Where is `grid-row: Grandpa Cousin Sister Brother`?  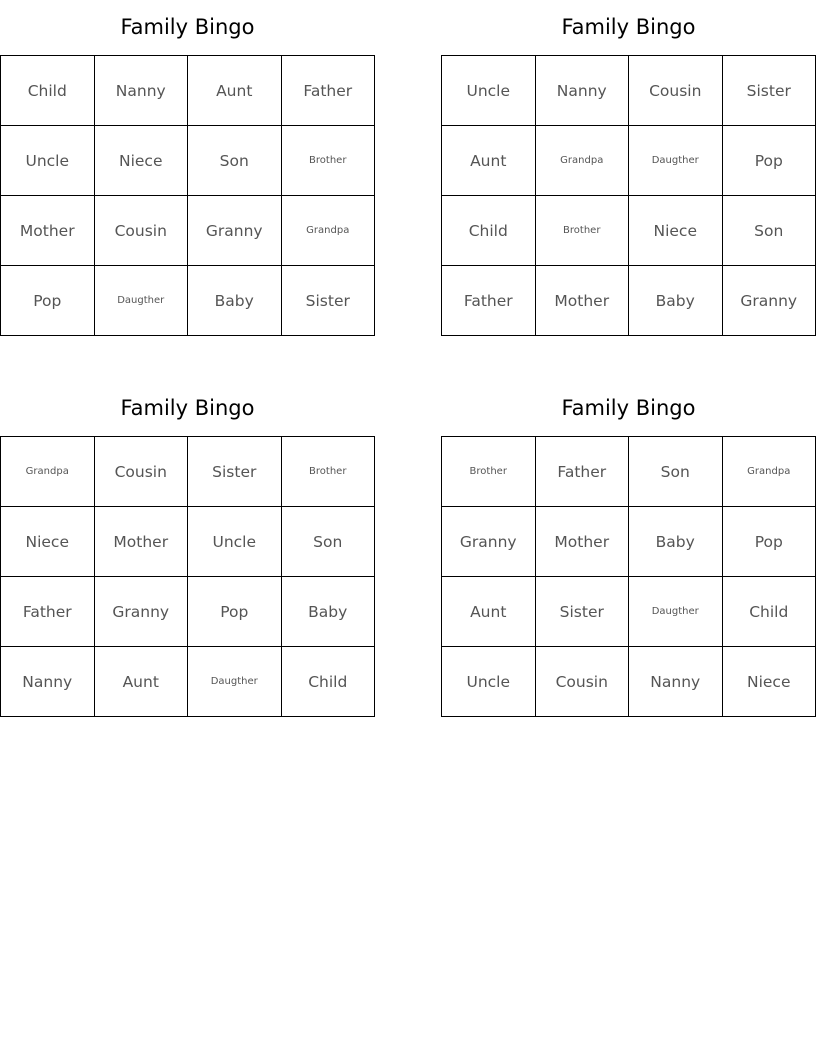 grid-row: Grandpa Cousin Sister Brother is located at coordinates (187, 471).